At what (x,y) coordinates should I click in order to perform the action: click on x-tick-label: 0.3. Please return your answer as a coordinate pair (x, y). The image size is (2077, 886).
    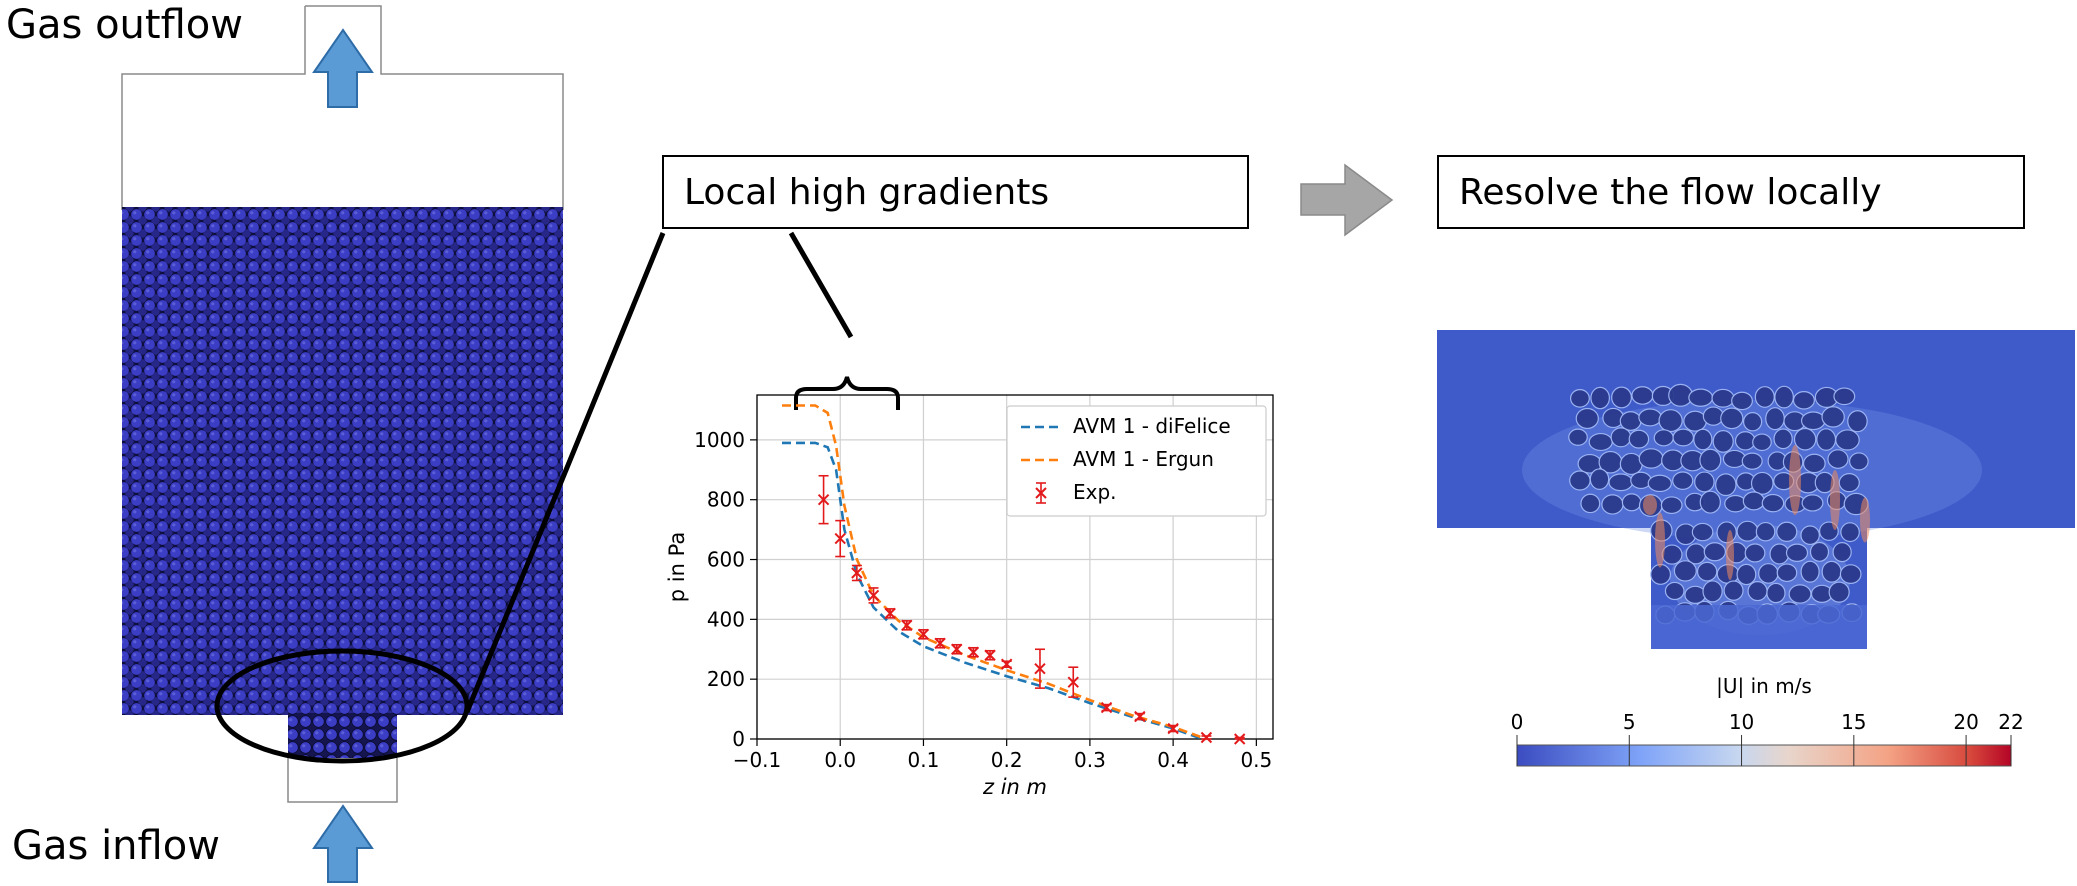
    Looking at the image, I should click on (1090, 760).